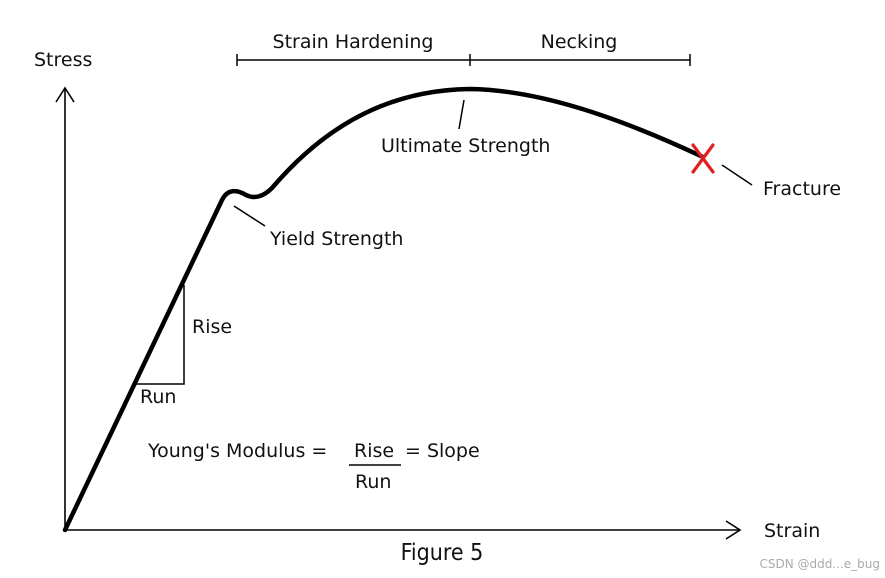 This screenshot has width=885, height=578. What do you see at coordinates (802, 189) in the screenshot?
I see `fracture-label: Fracture` at bounding box center [802, 189].